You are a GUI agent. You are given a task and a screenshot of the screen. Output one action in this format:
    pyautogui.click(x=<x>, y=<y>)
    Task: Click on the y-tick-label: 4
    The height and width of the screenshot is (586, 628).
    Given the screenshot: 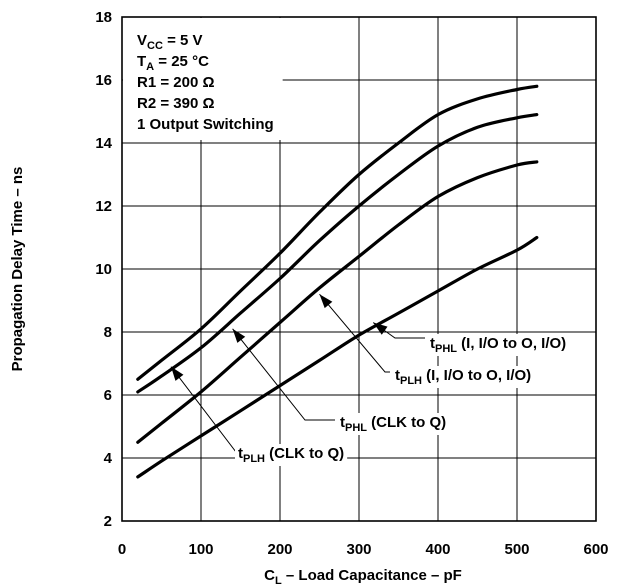 What is the action you would take?
    pyautogui.click(x=108, y=458)
    